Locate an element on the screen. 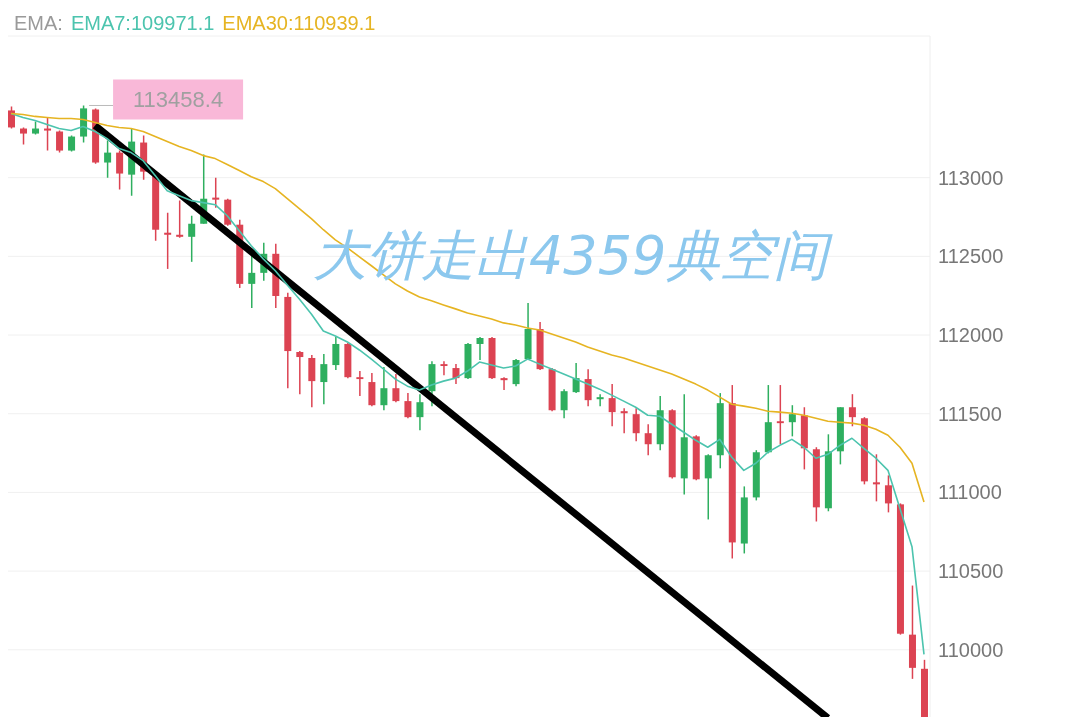  annotation: 113458.4 is located at coordinates (178, 100).